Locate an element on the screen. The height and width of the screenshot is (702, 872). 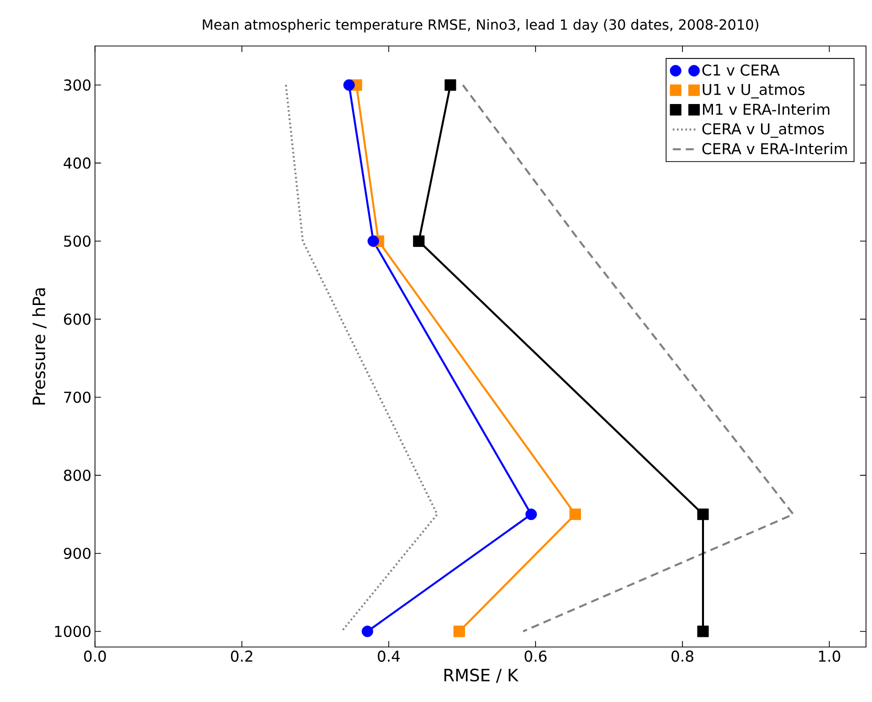
line-series is located at coordinates (361, 358).